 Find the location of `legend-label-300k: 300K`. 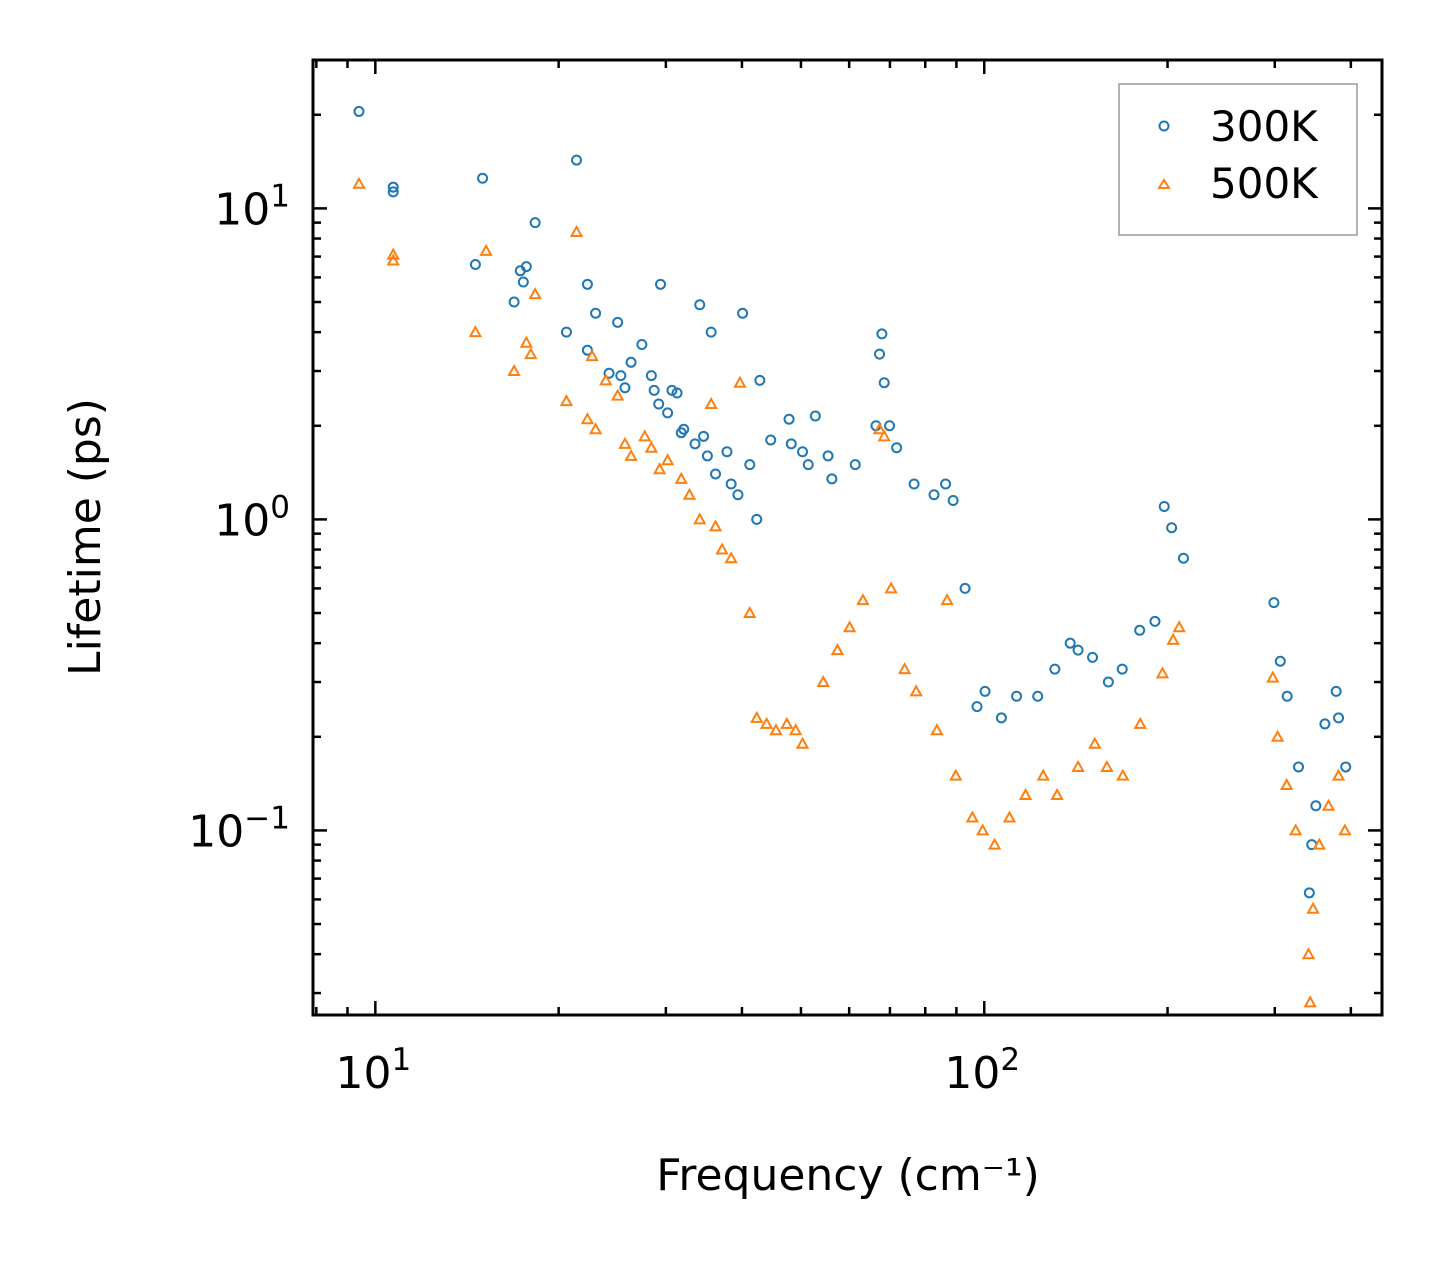

legend-label-300k: 300K is located at coordinates (1264, 126).